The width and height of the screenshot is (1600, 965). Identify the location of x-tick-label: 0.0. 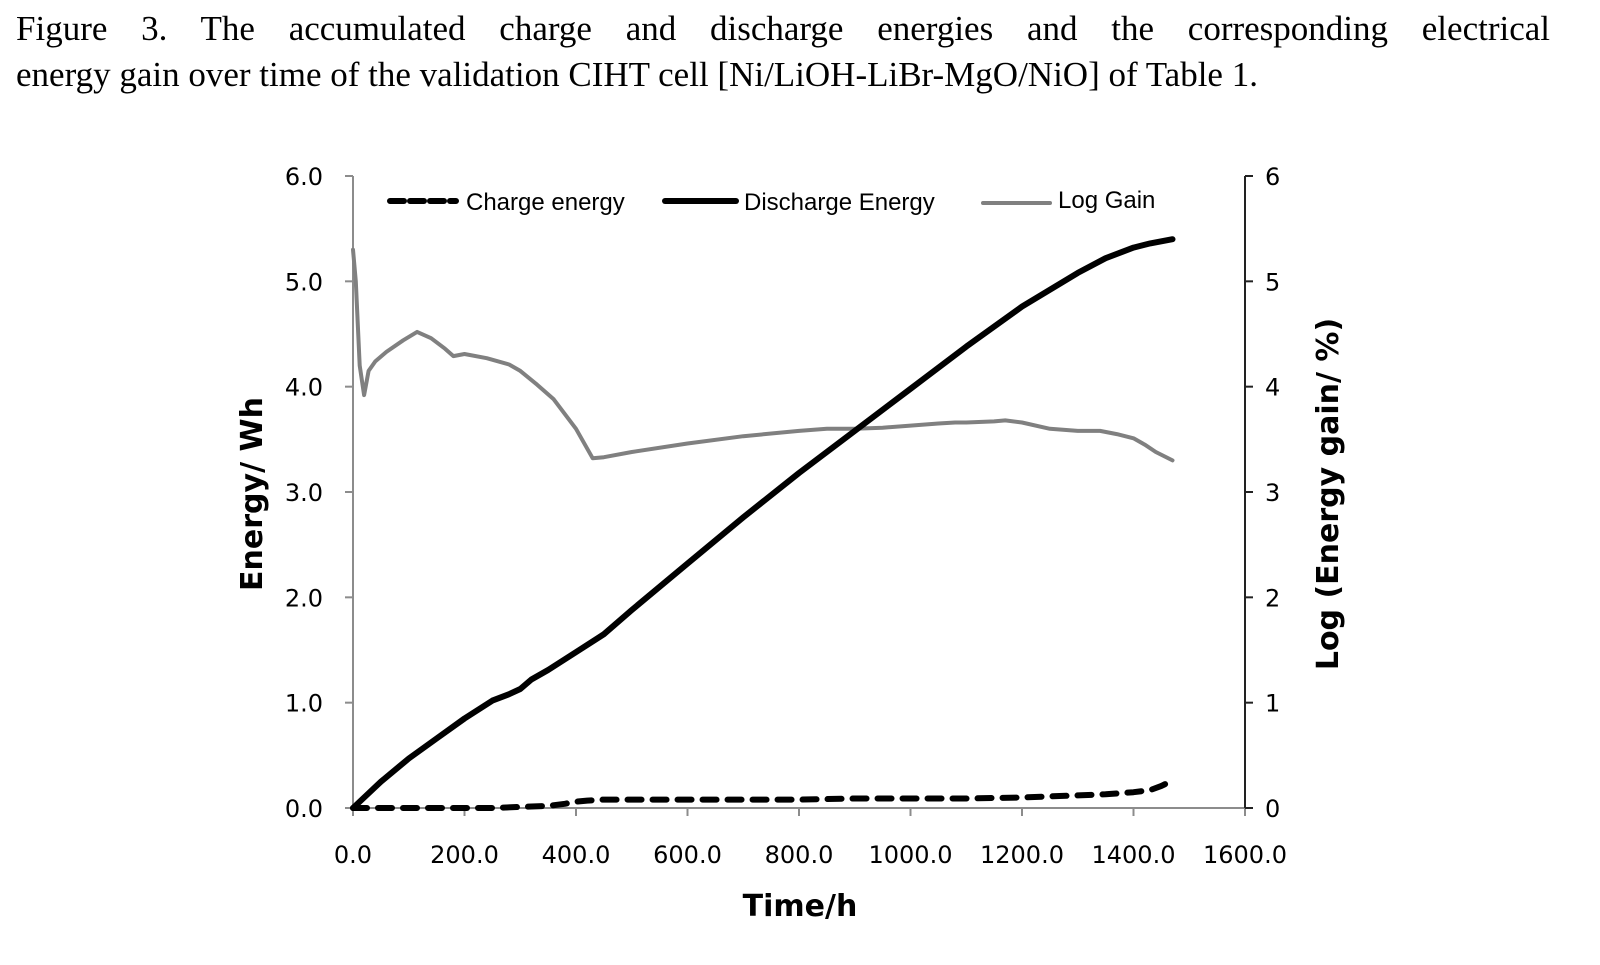
(353, 855).